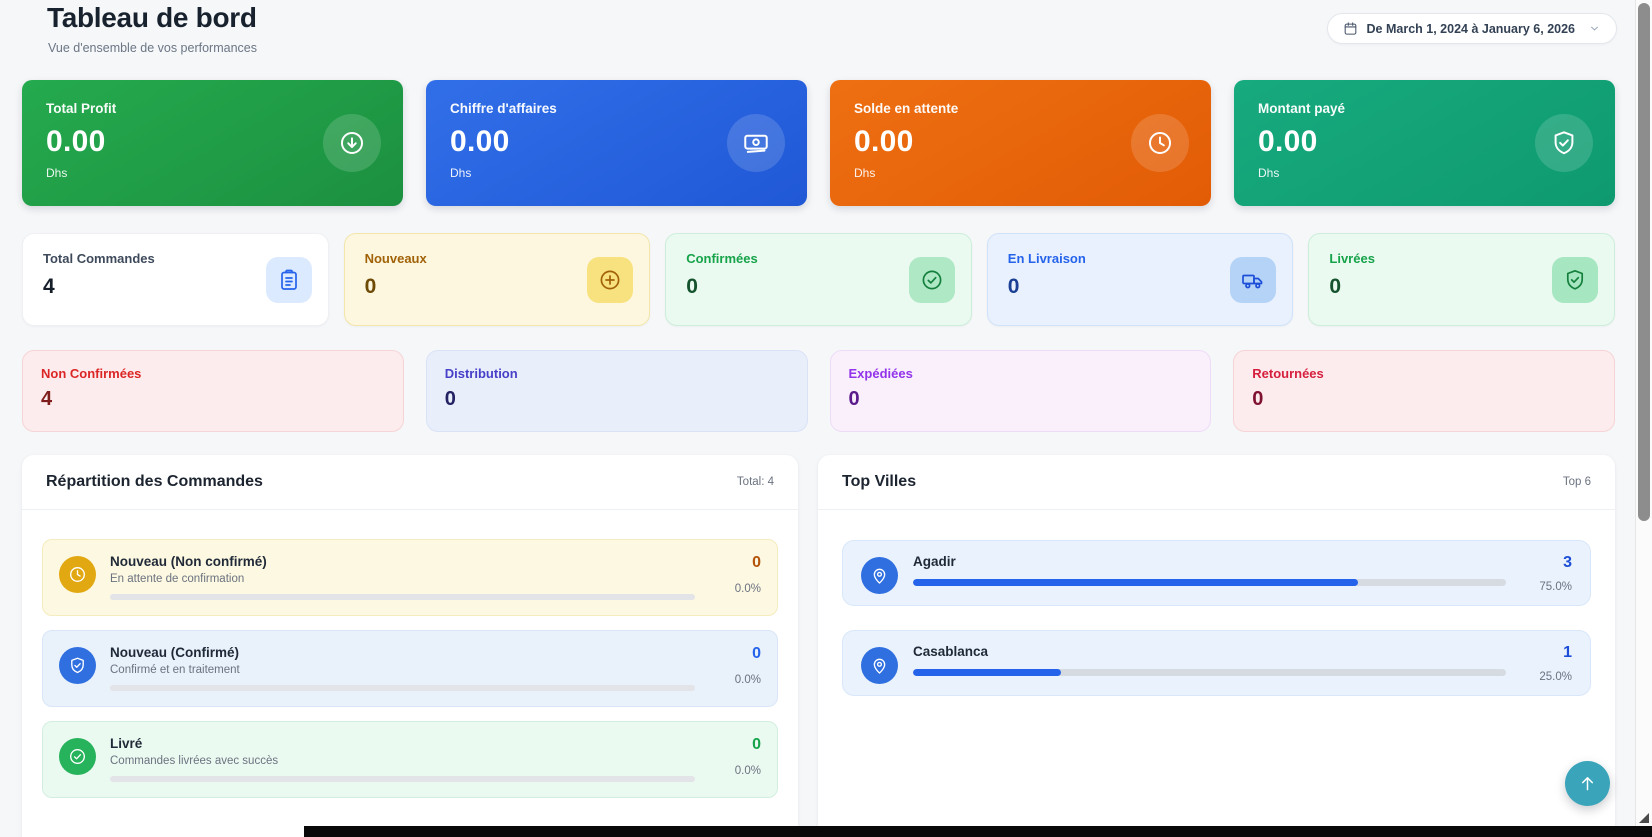 The height and width of the screenshot is (837, 1652). Describe the element at coordinates (1020, 391) in the screenshot. I see `status-card-expediees: Expédiées 0` at that location.